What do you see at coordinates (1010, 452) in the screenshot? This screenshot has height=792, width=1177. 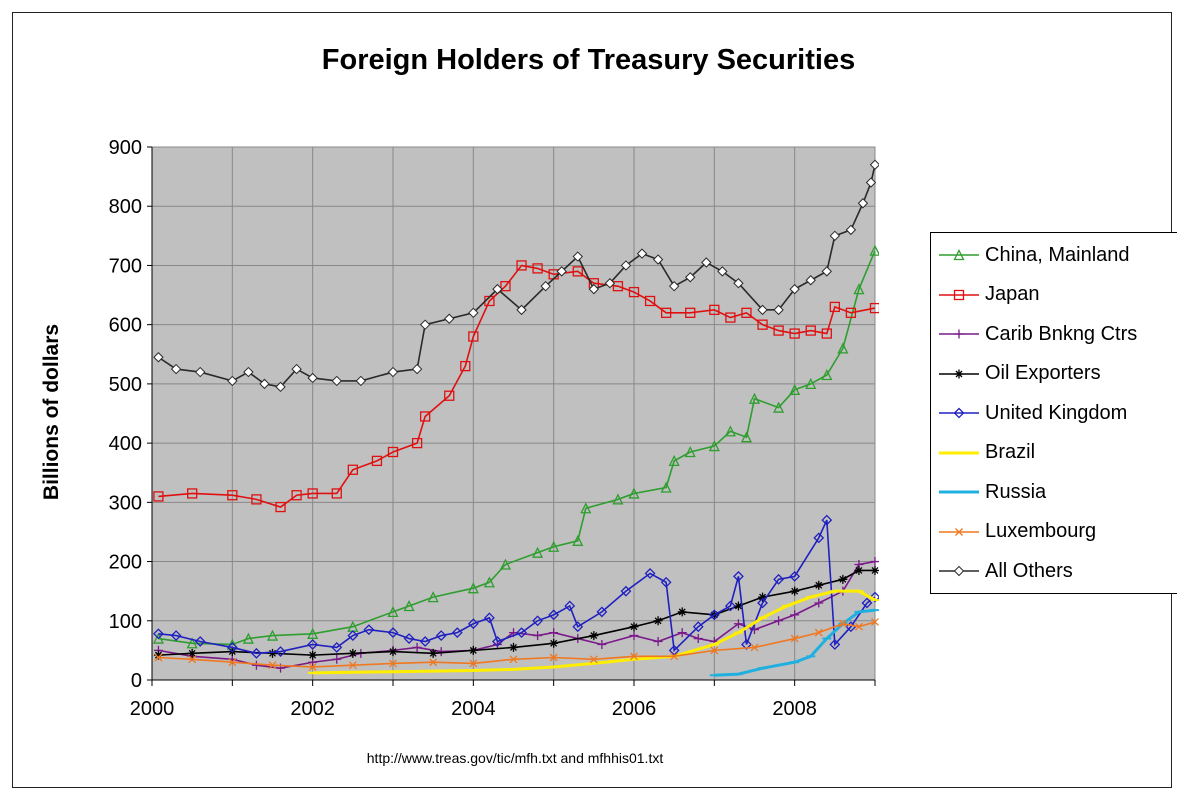 I see `legend-label: Brazil` at bounding box center [1010, 452].